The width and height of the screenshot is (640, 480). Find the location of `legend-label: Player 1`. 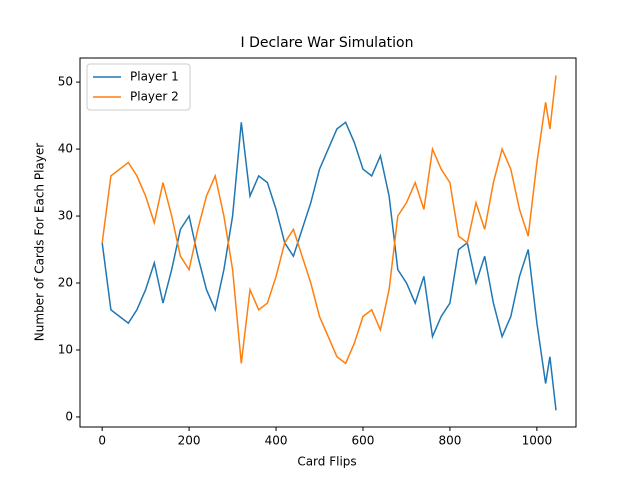

legend-label: Player 1 is located at coordinates (154, 77).